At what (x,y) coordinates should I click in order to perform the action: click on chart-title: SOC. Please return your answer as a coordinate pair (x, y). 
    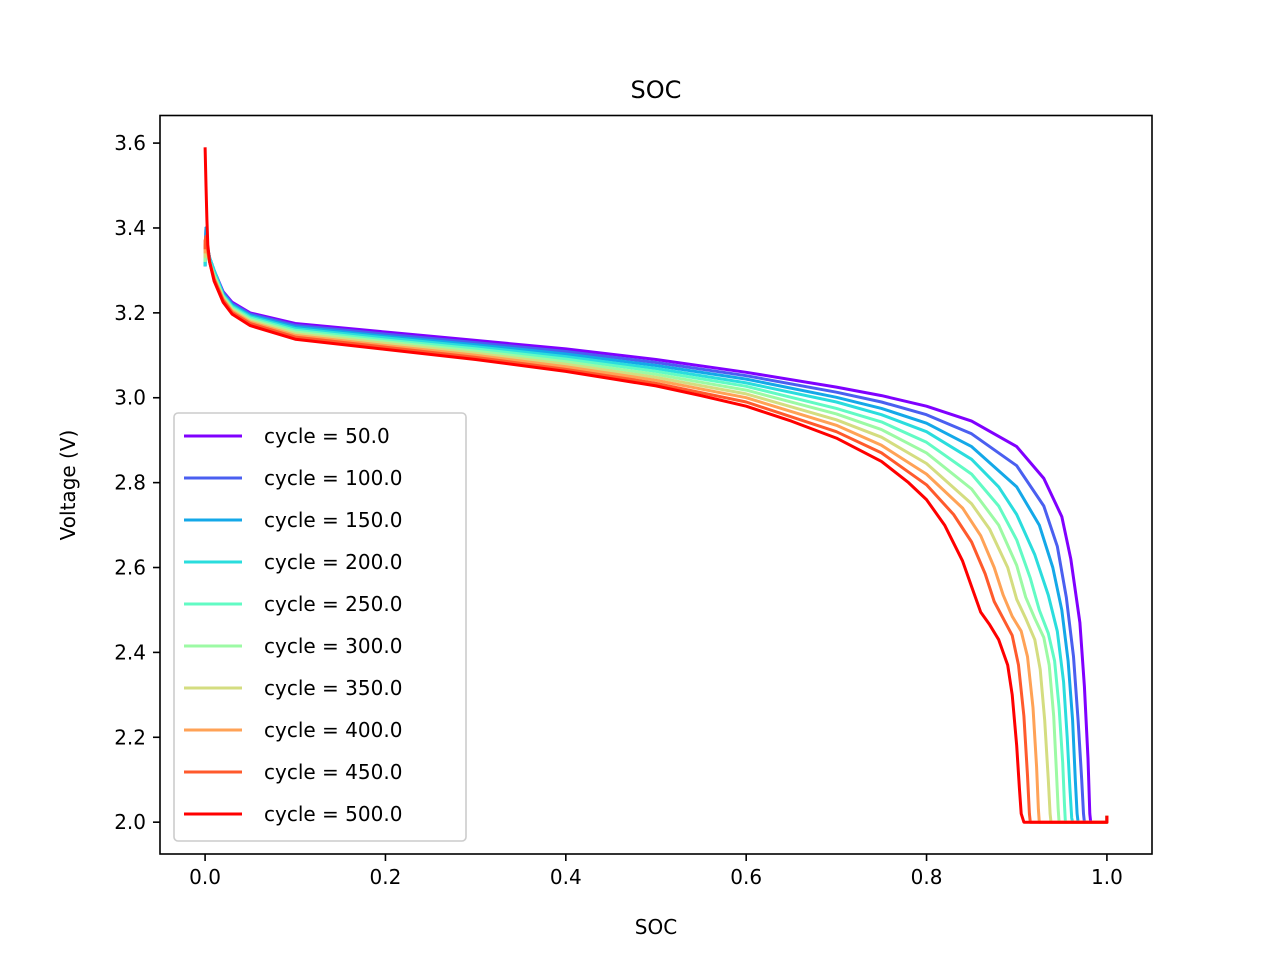
    Looking at the image, I should click on (656, 90).